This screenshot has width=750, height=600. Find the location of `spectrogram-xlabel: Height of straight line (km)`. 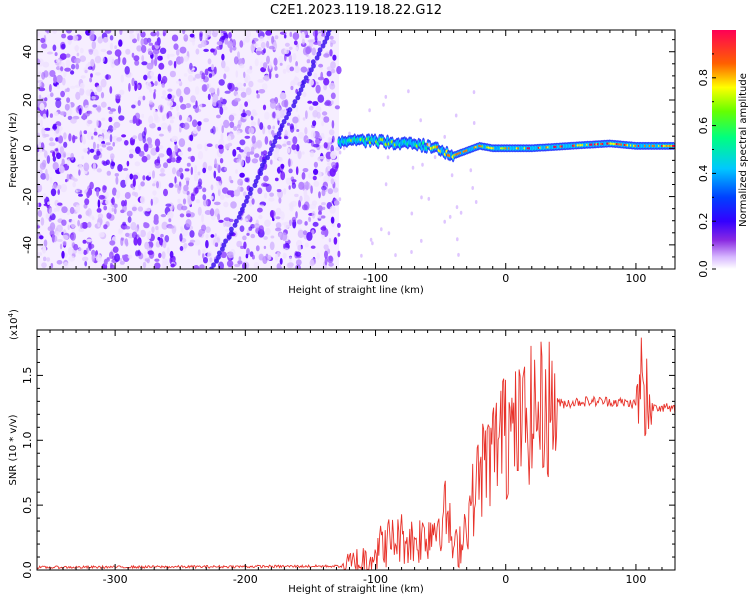

spectrogram-xlabel: Height of straight line (km) is located at coordinates (356, 290).